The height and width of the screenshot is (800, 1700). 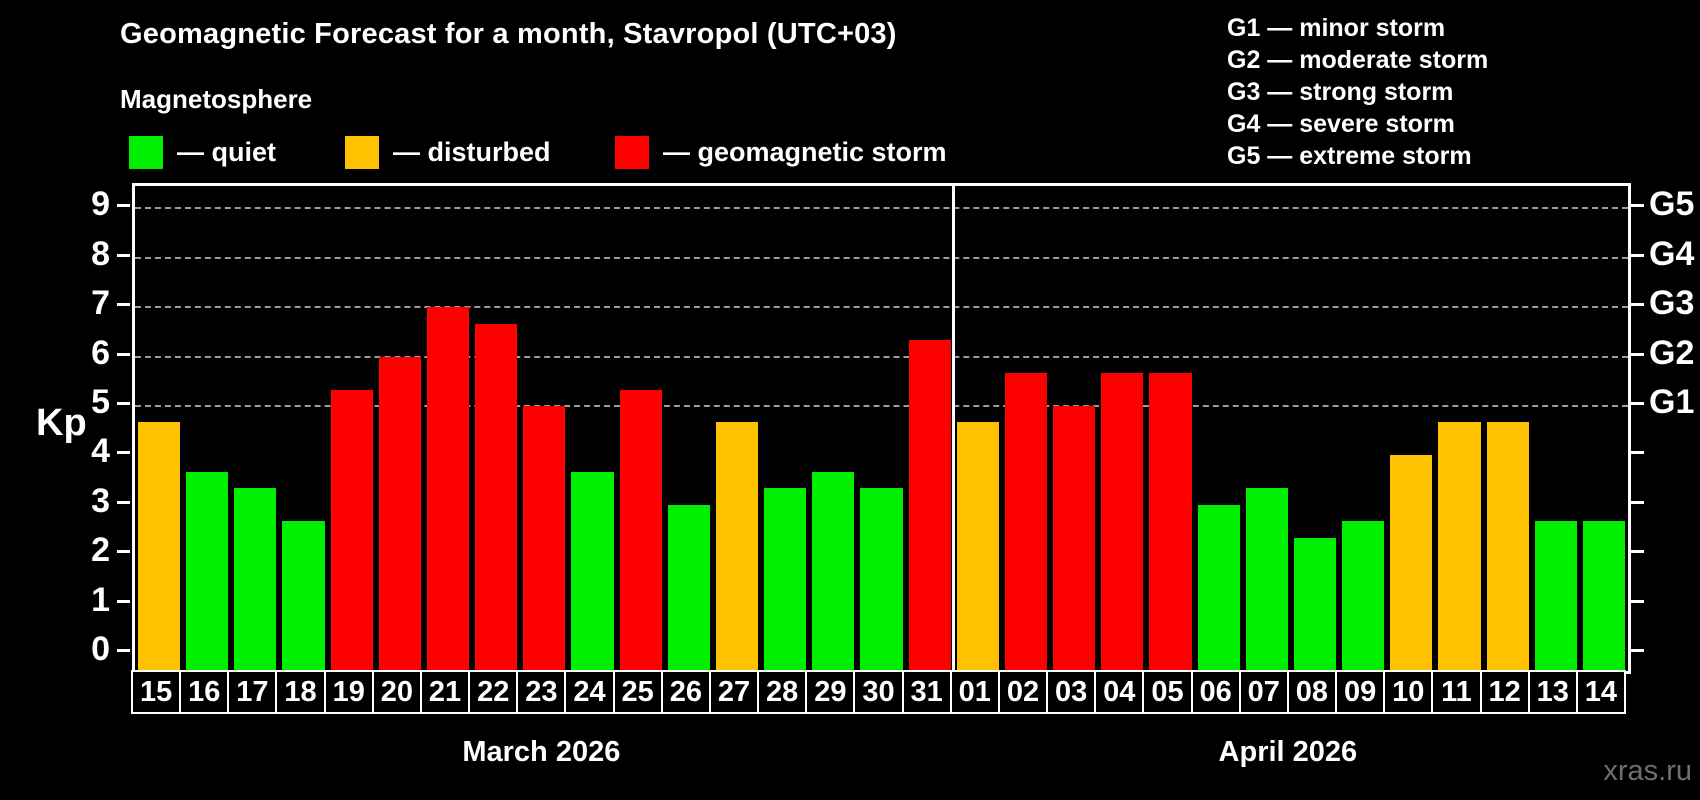 What do you see at coordinates (1288, 752) in the screenshot?
I see `month-label-1: April 2026` at bounding box center [1288, 752].